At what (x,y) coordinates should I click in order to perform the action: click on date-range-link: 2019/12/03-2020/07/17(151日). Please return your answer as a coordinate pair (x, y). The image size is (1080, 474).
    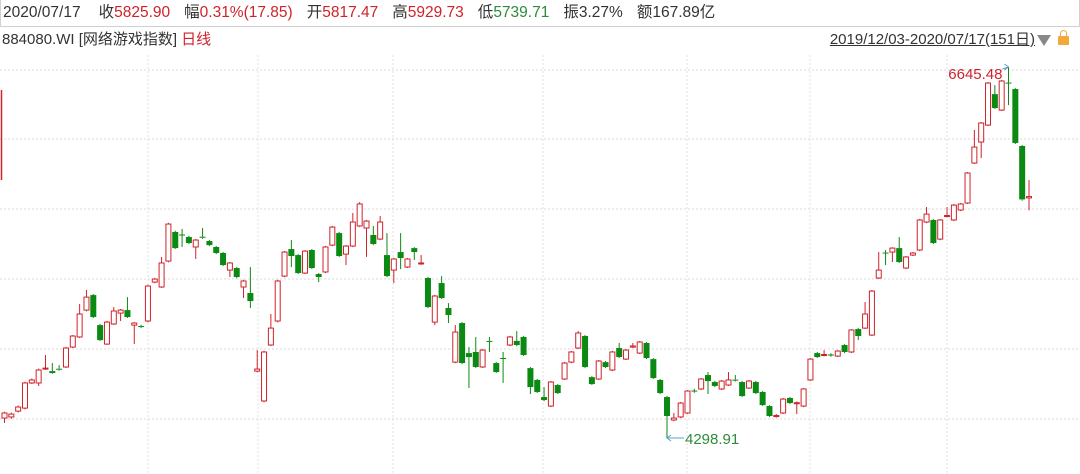
    Looking at the image, I should click on (932, 39).